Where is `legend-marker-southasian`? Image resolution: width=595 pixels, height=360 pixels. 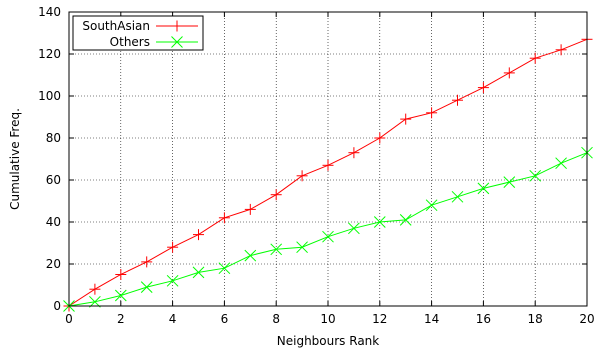 legend-marker-southasian is located at coordinates (177, 26).